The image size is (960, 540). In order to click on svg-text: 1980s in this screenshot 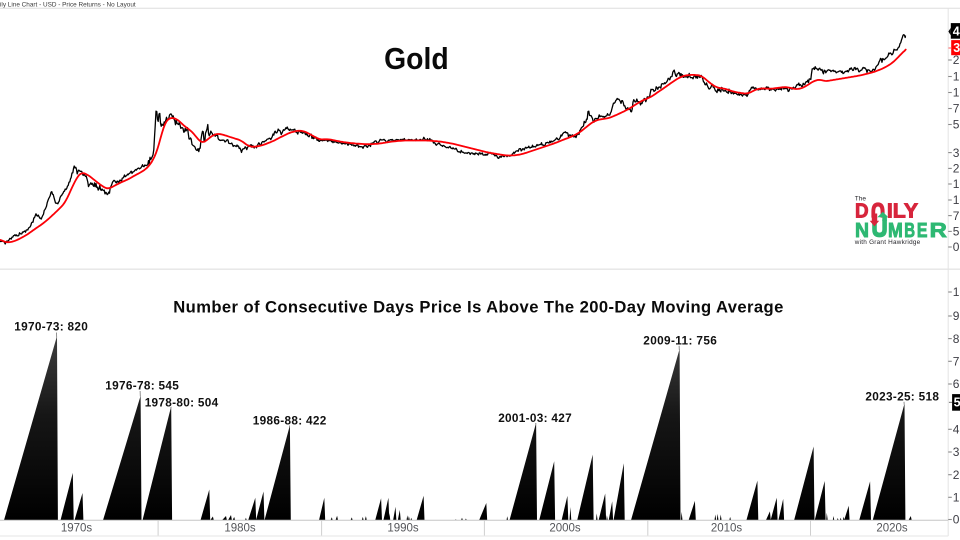, I will do `click(240, 529)`.